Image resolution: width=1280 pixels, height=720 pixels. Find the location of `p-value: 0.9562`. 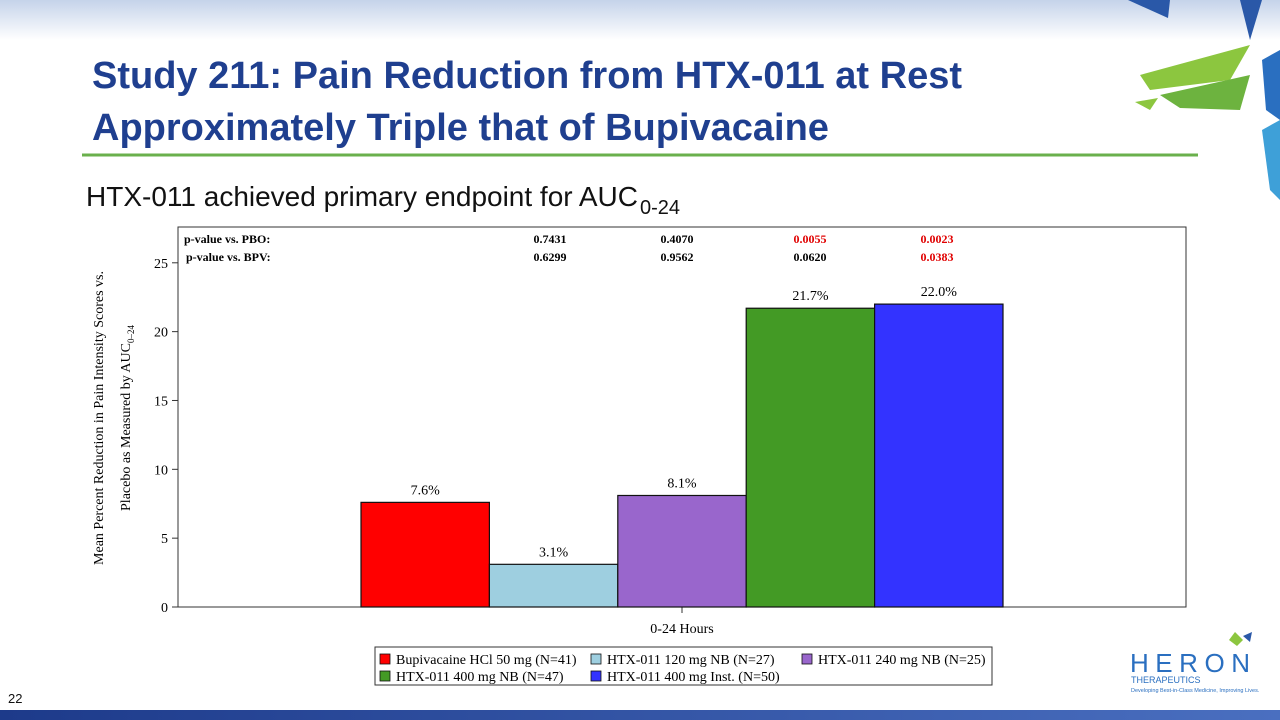

p-value: 0.9562 is located at coordinates (677, 257).